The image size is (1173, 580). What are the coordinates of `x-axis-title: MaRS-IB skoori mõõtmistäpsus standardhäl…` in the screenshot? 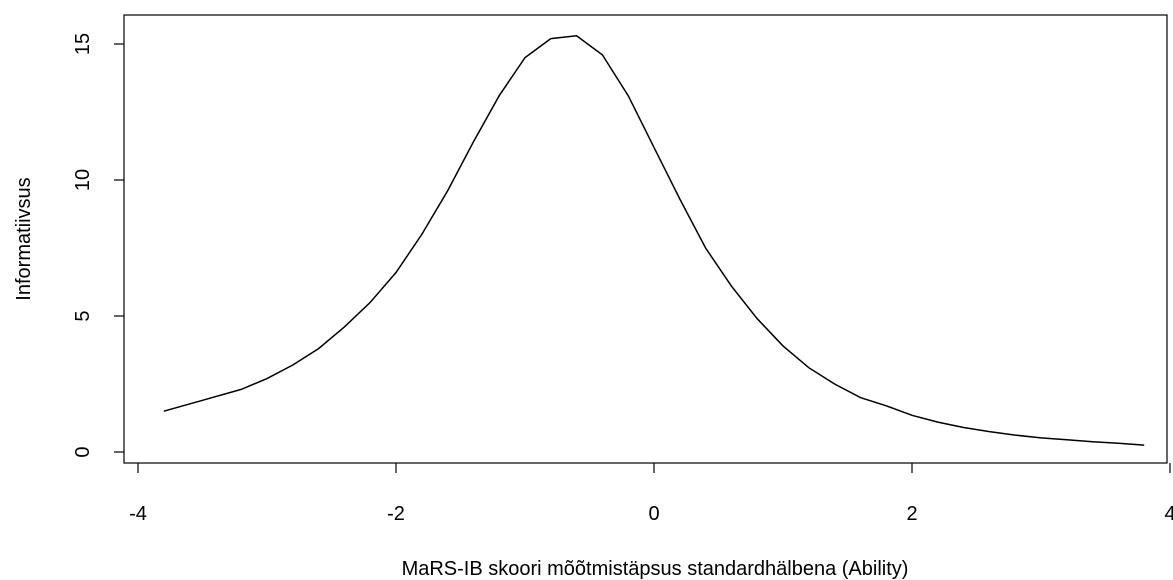 It's located at (655, 569).